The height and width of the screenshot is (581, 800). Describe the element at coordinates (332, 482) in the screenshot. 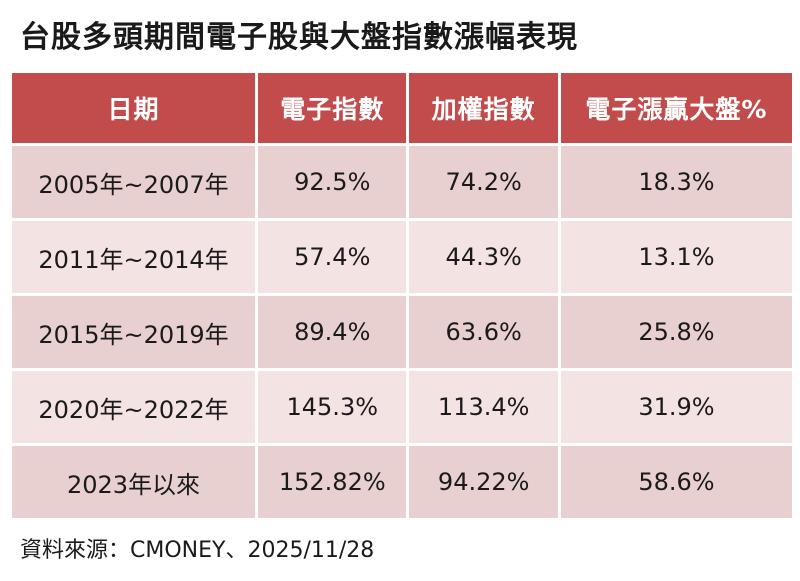

I see `cell-electronics-index: 152.82%` at that location.